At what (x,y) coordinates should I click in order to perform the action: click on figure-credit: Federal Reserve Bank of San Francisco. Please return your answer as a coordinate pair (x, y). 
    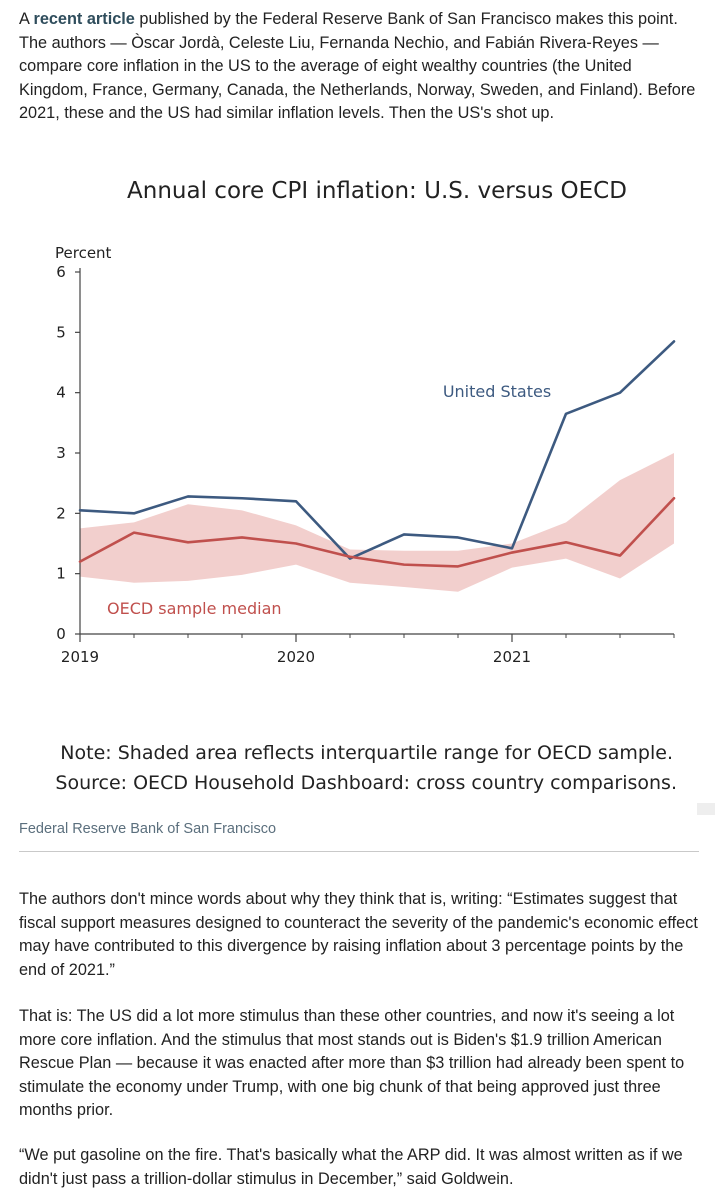
    Looking at the image, I should click on (148, 829).